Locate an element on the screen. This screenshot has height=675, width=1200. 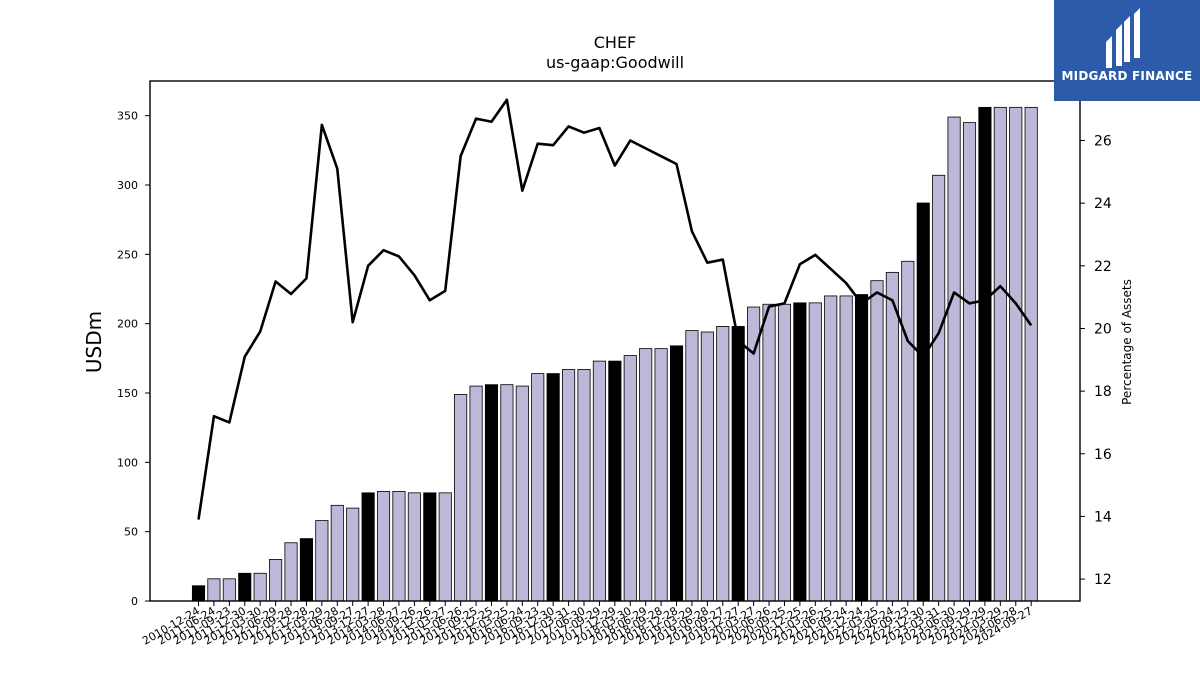
brand-logo: MIDGARD FINANCE is located at coordinates (1127, 50).